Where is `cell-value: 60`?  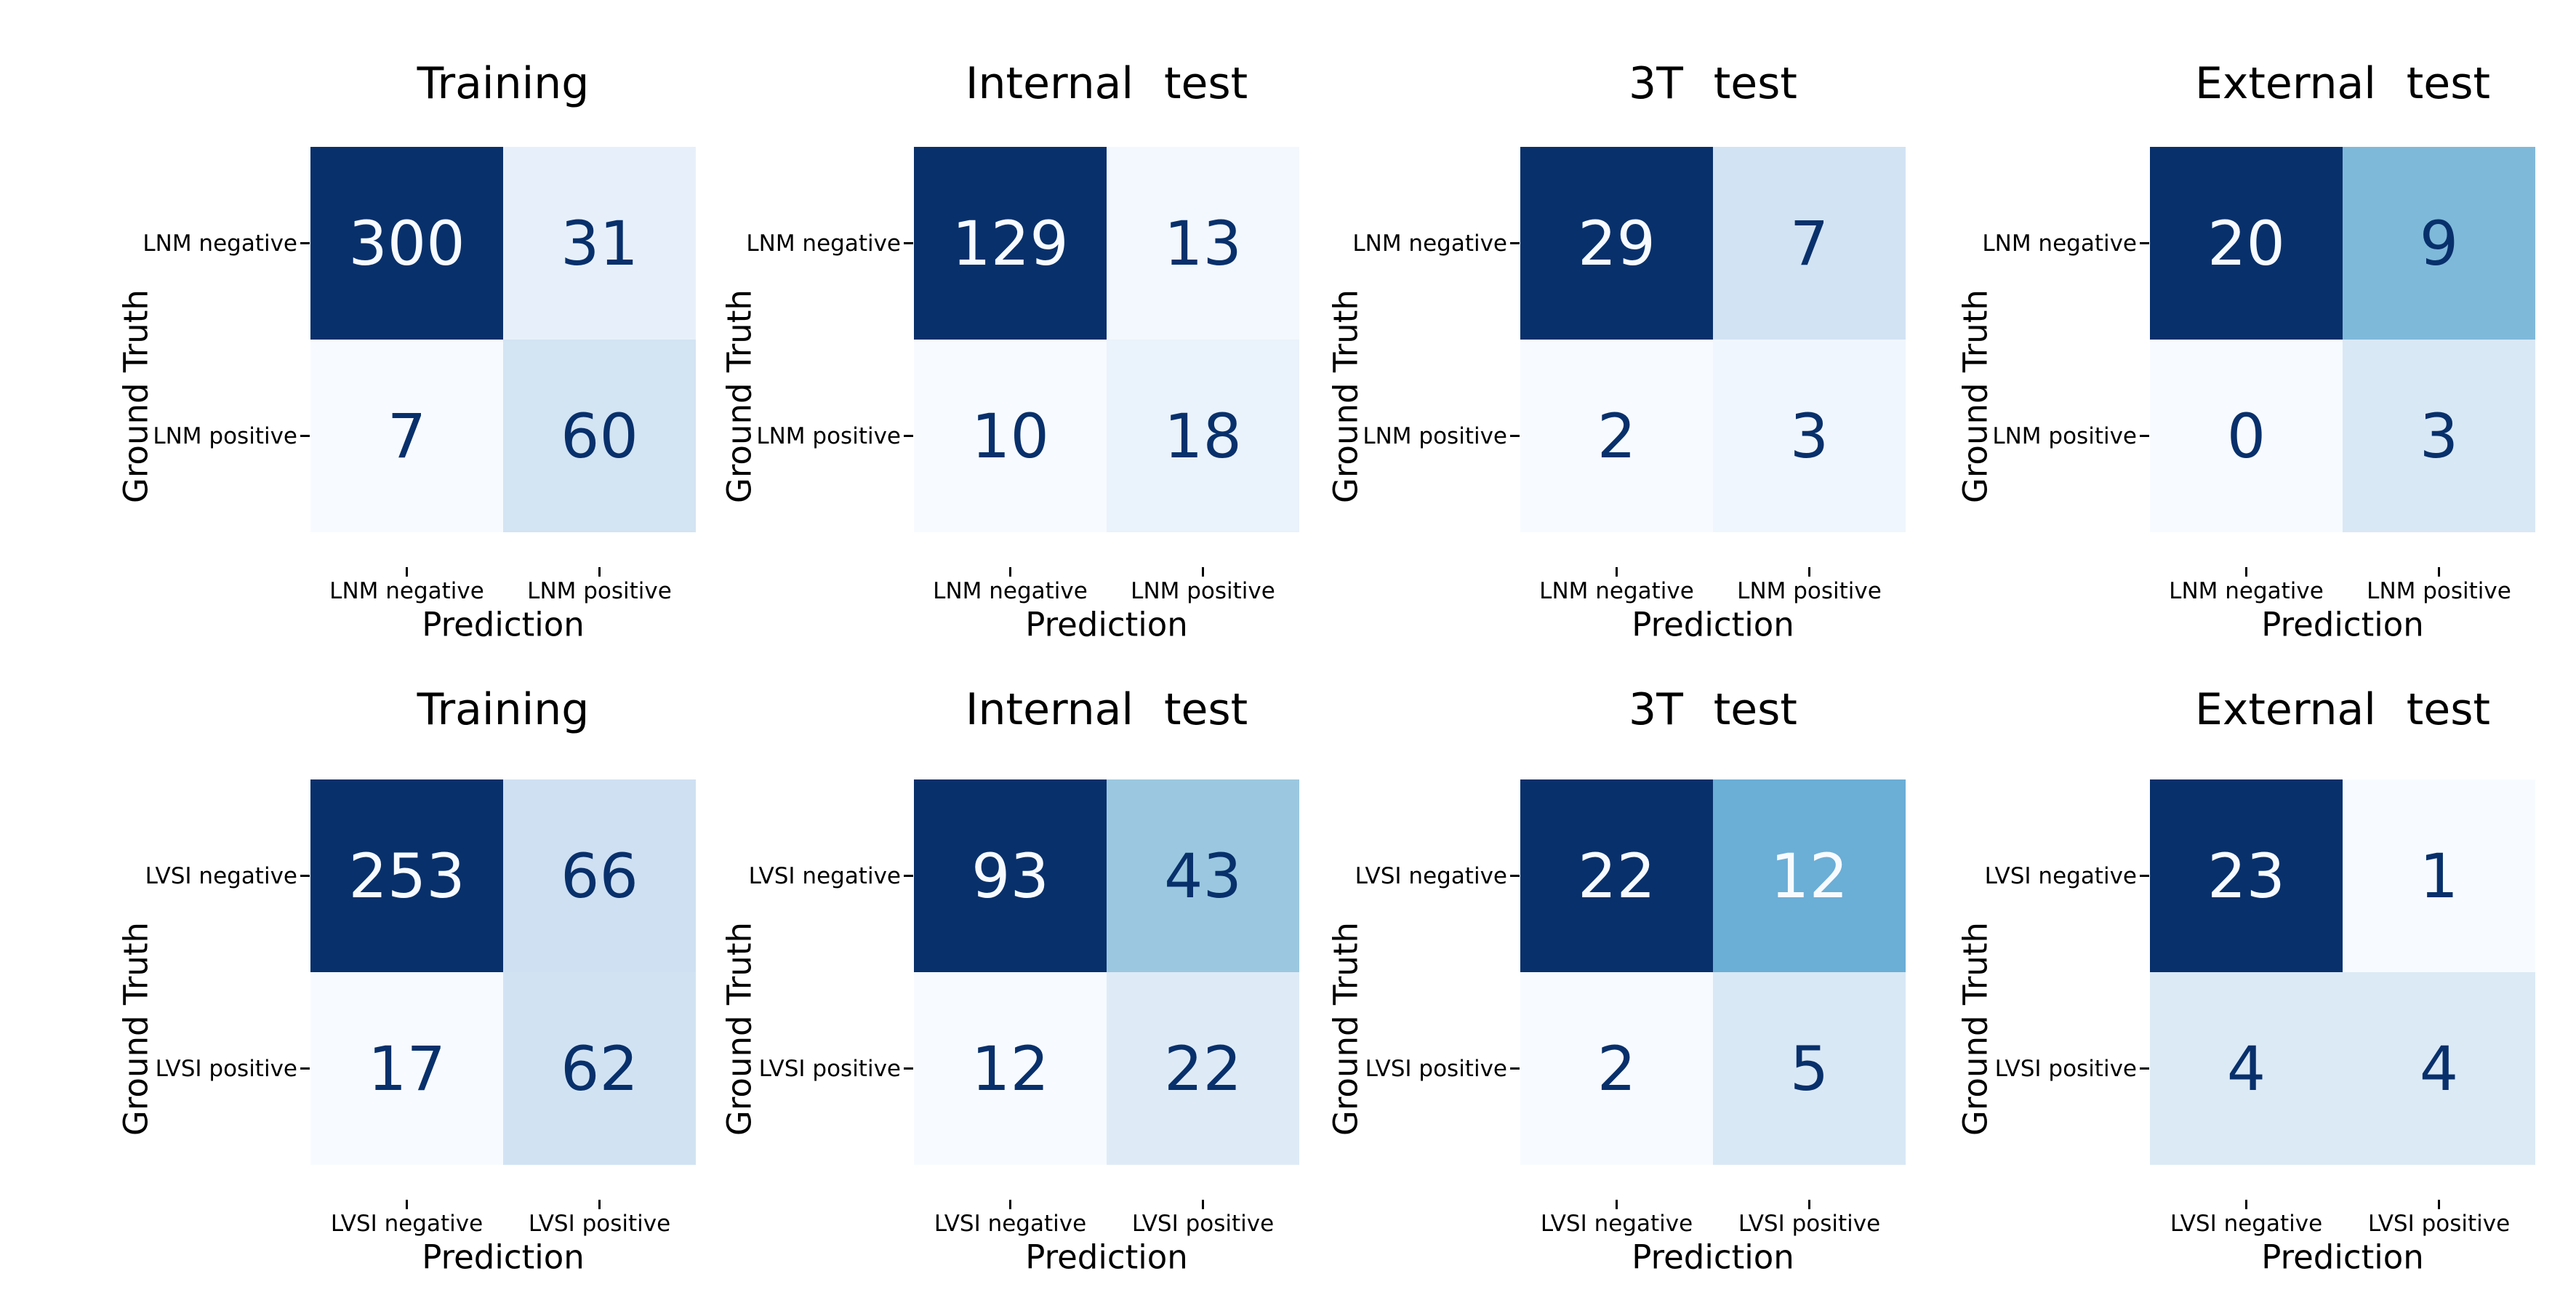
cell-value: 60 is located at coordinates (599, 436).